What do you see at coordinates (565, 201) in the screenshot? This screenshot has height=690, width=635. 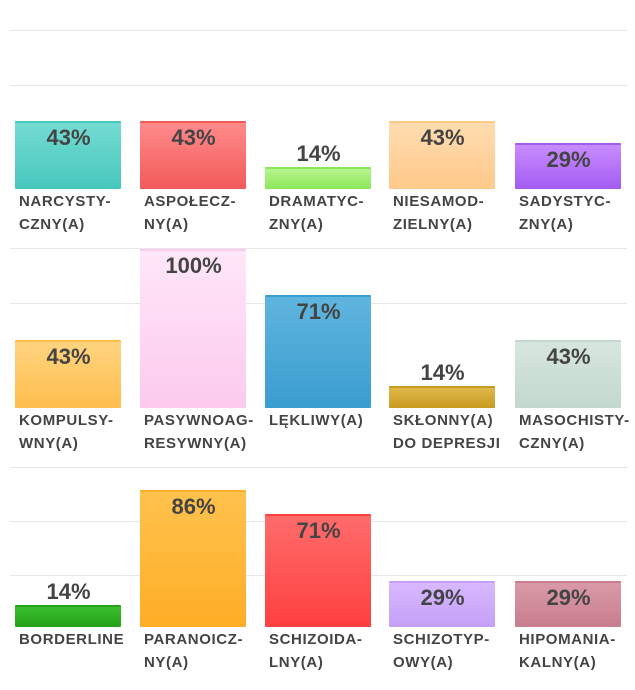 I see `category-label: SADYSTYC-` at bounding box center [565, 201].